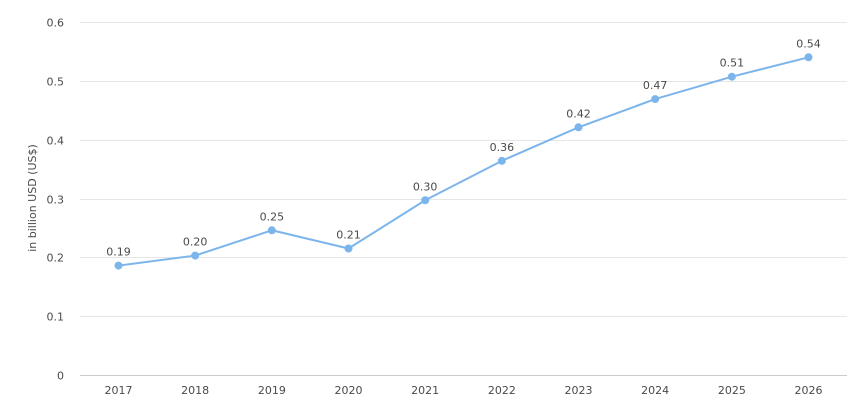  I want to click on x-tick-label: 2022, so click(502, 390).